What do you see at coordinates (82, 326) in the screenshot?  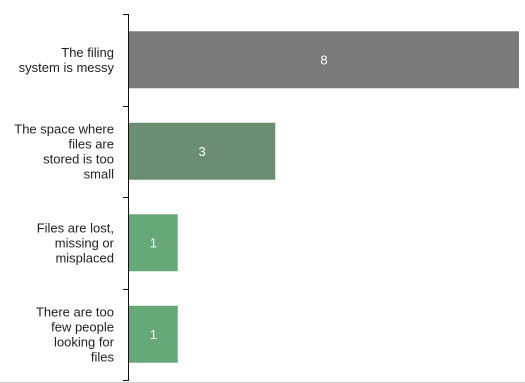 I see `category-label-line: few people` at bounding box center [82, 326].